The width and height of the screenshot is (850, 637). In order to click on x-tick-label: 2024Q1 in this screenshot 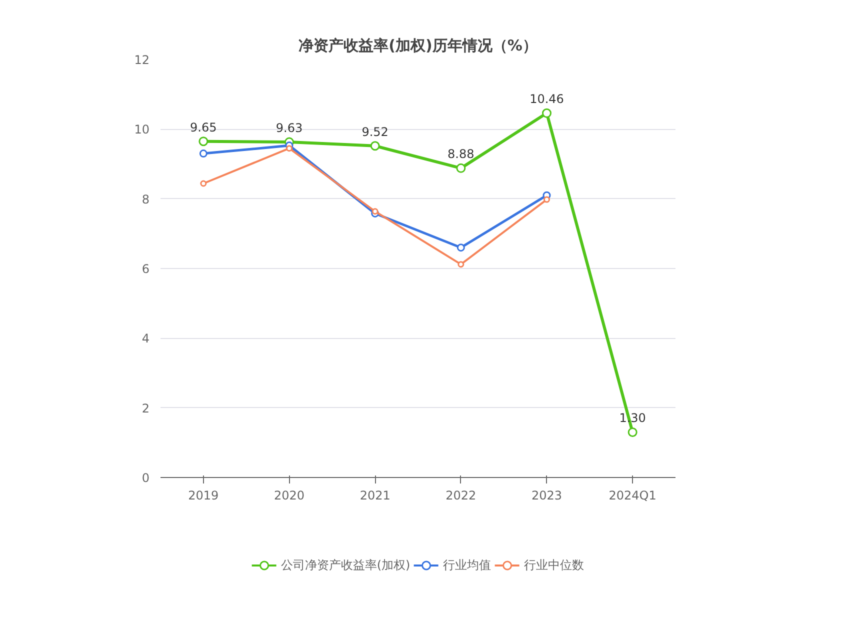, I will do `click(632, 495)`.